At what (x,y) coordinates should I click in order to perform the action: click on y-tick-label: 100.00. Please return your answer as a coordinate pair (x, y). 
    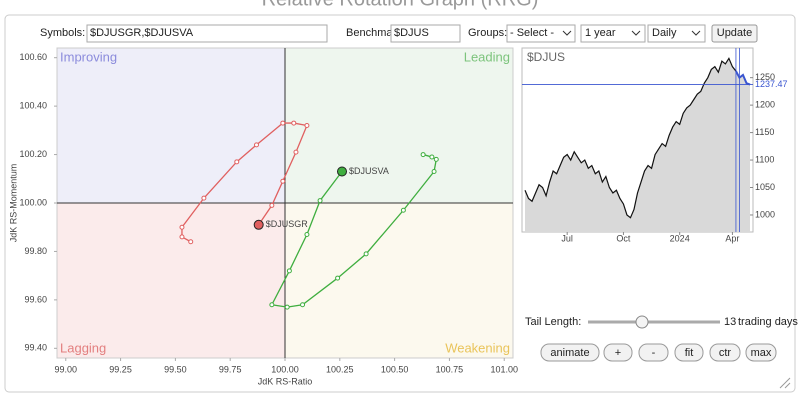
    Looking at the image, I should click on (33, 202).